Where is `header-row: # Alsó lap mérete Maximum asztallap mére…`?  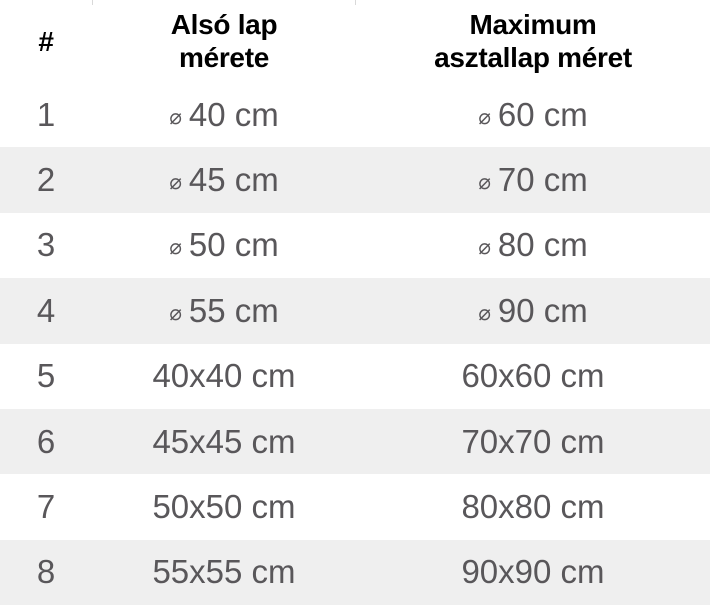
header-row: # Alsó lap mérete Maximum asztallap mére… is located at coordinates (355, 41).